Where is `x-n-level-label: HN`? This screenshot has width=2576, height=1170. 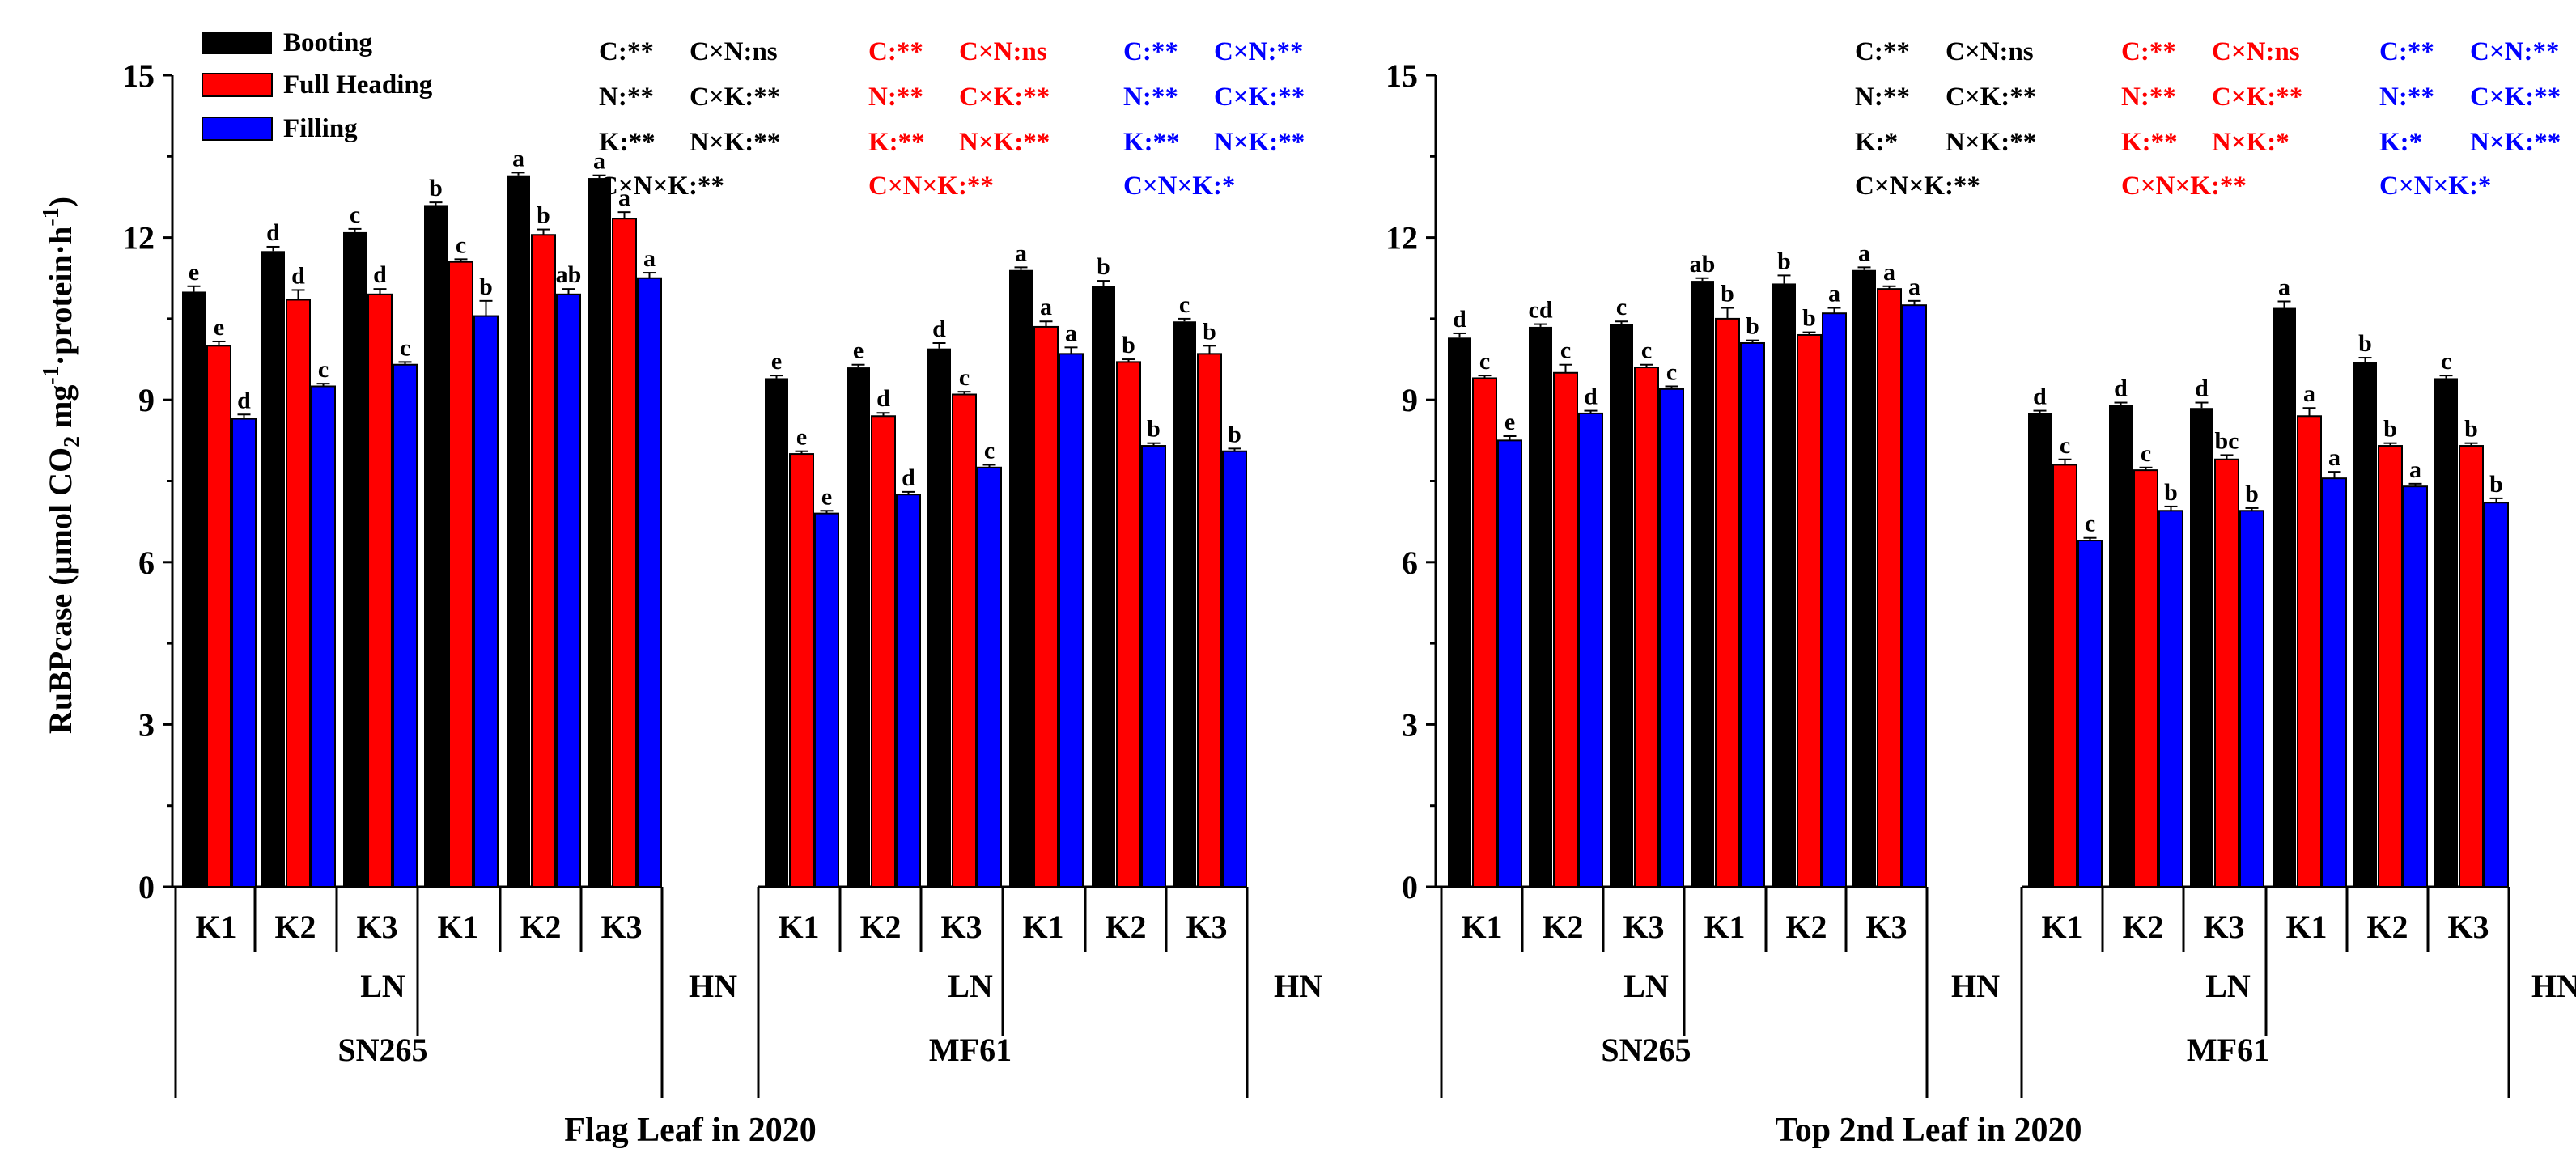
x-n-level-label: HN is located at coordinates (713, 986).